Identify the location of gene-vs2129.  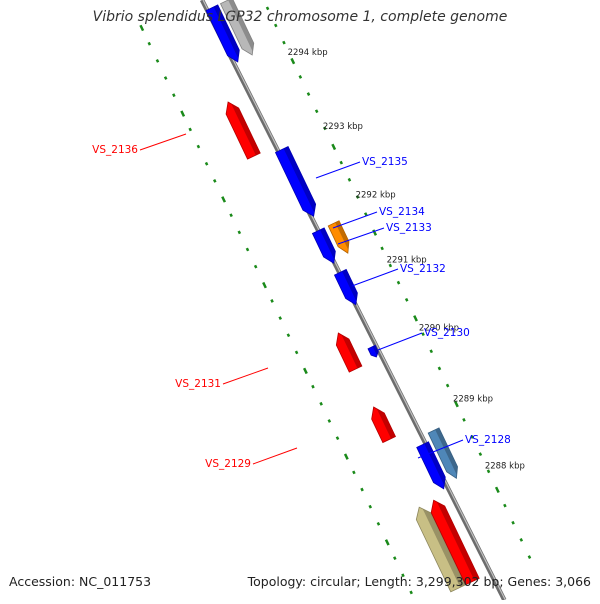
(384, 425).